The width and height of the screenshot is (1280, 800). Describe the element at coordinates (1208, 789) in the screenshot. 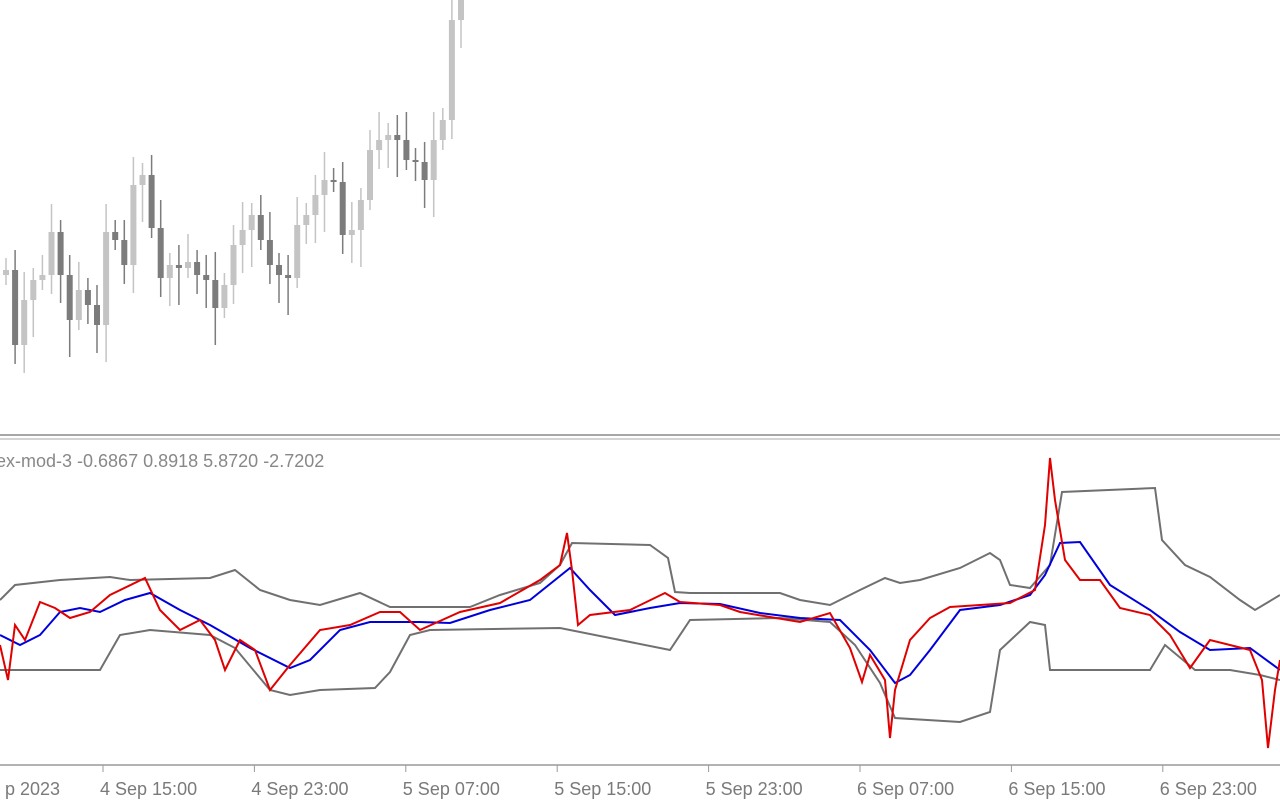

I see `time-label: 6 Sep 23:00` at that location.